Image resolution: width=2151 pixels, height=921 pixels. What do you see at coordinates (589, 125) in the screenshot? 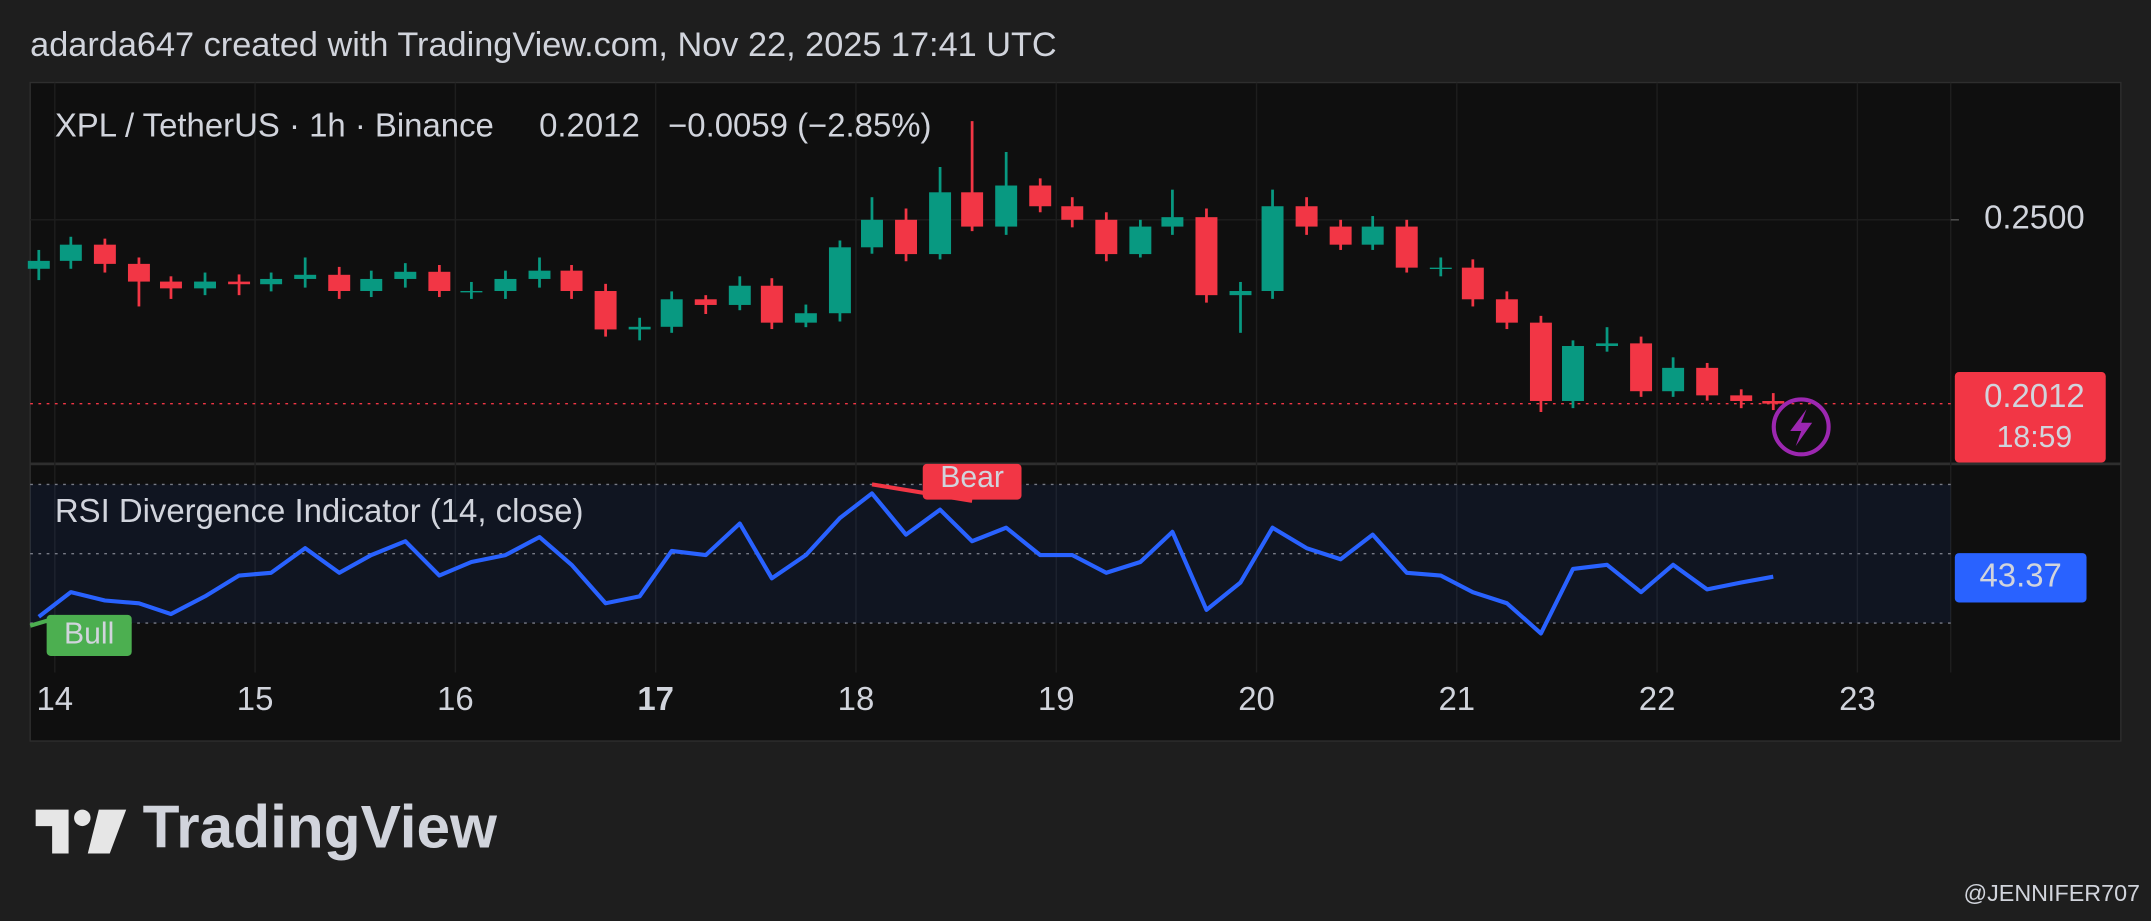
I see `last-price: 0.2012` at bounding box center [589, 125].